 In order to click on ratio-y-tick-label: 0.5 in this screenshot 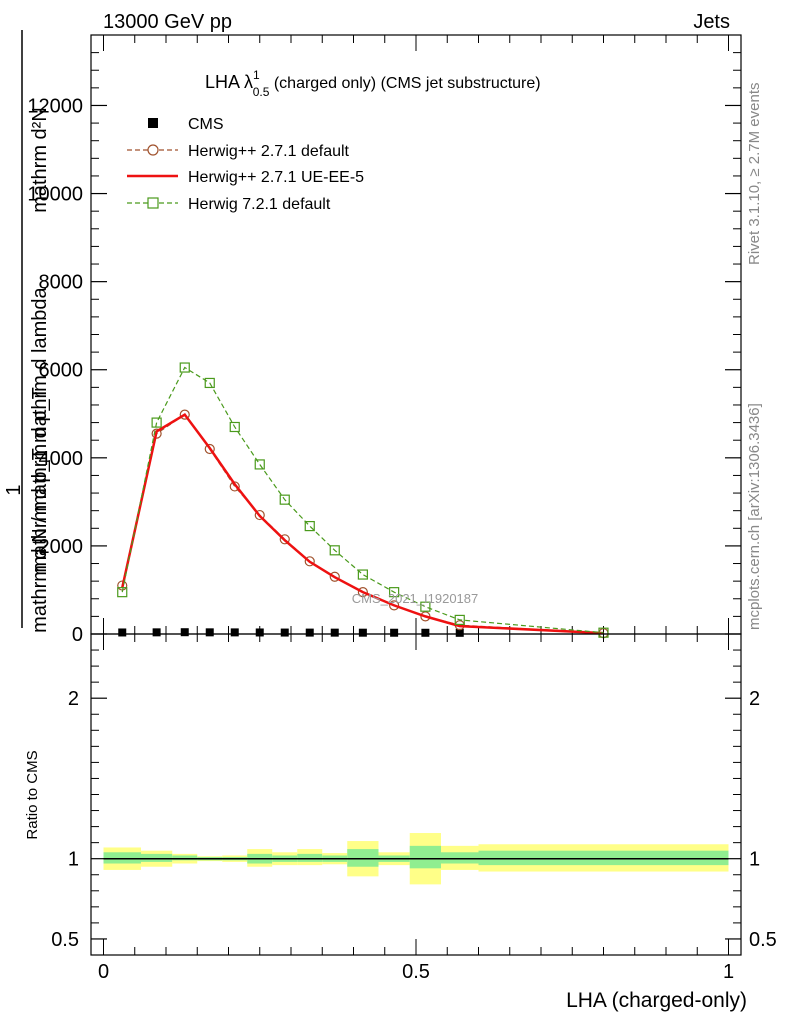, I will do `click(65, 940)`.